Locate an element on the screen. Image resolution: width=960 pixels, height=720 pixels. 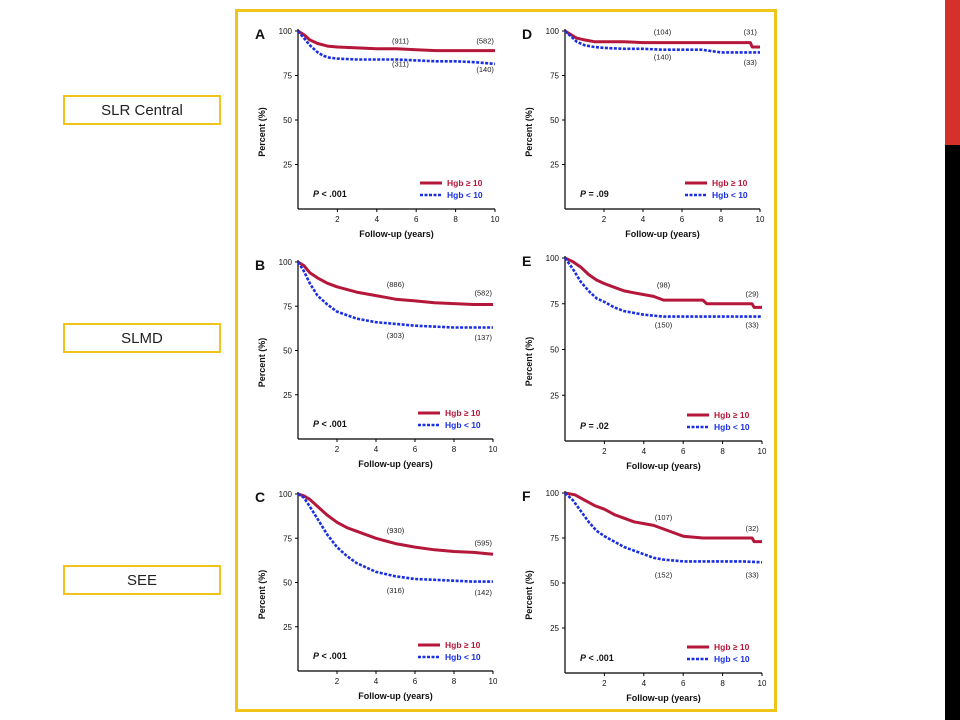
y-tick-label-e-50: 50 is located at coordinates (554, 350).